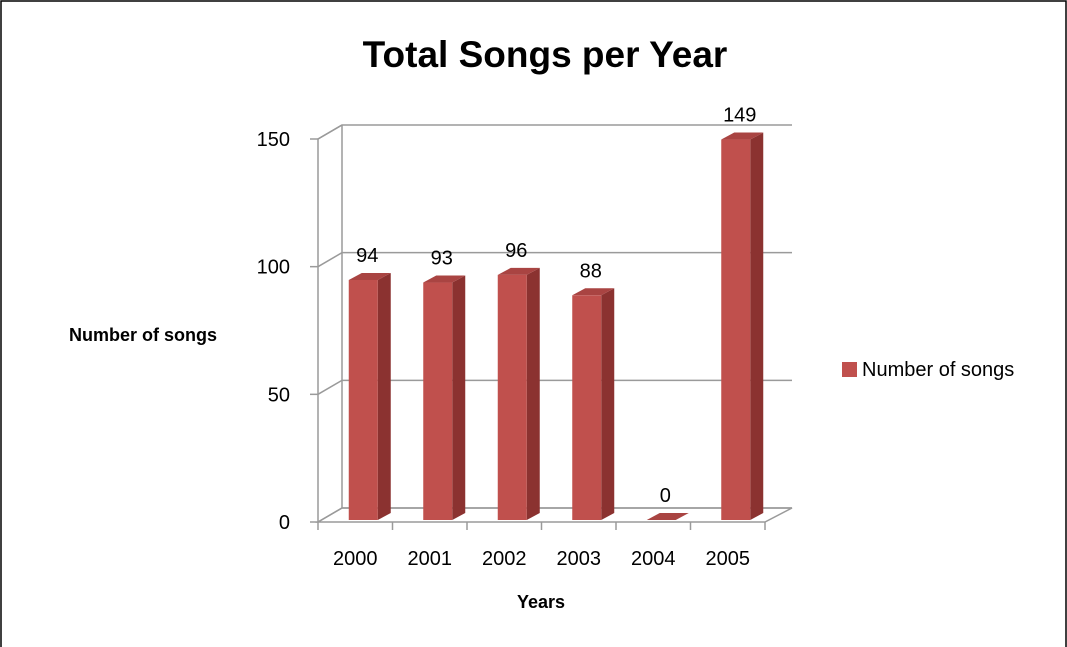 The image size is (1067, 647). Describe the element at coordinates (279, 395) in the screenshot. I see `y-tick-label: 50` at that location.